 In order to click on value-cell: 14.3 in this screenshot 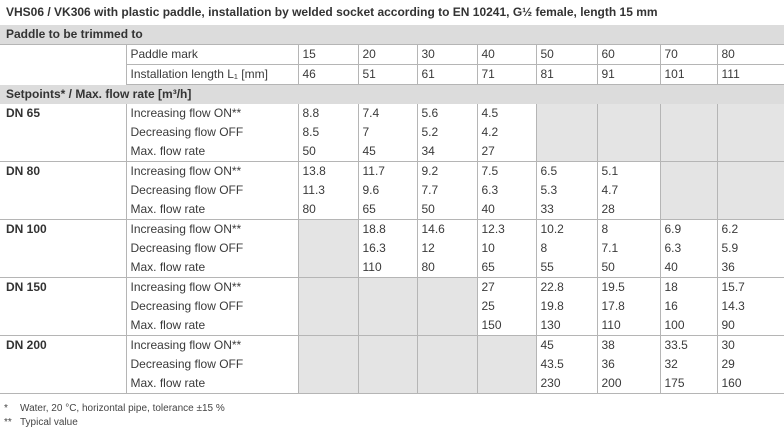, I will do `click(750, 306)`.